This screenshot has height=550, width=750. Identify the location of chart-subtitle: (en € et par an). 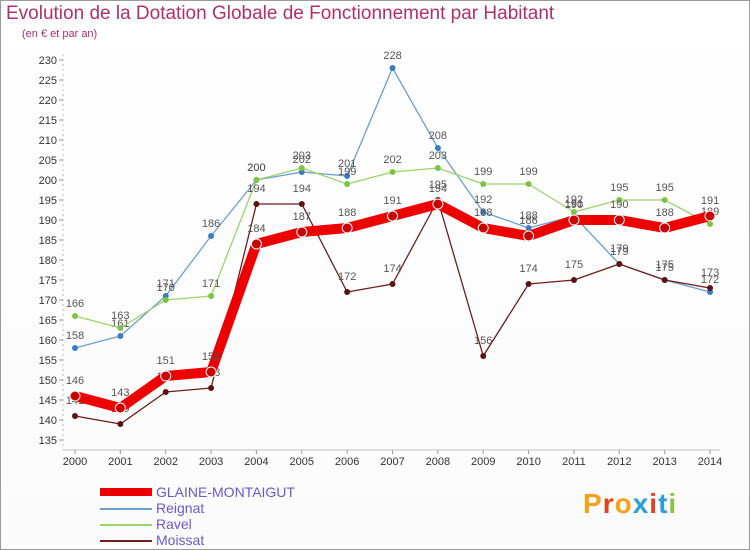
(60, 34).